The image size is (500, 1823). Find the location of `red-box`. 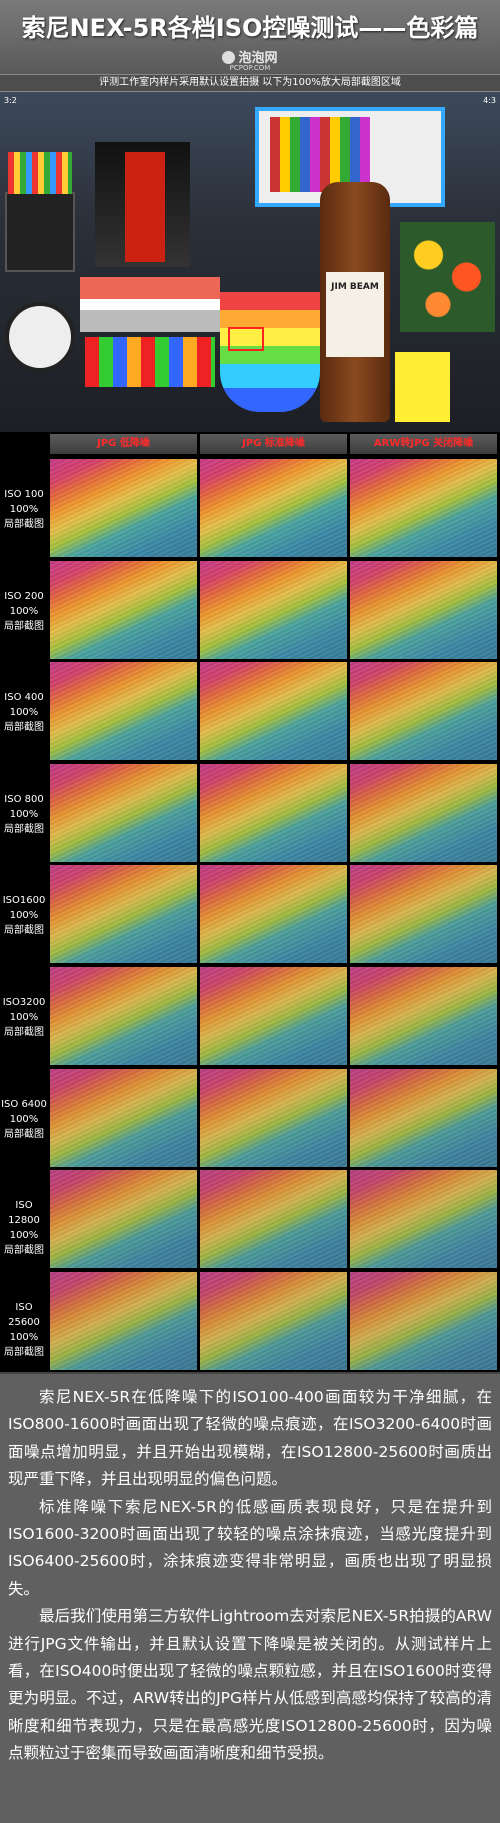

red-box is located at coordinates (145, 207).